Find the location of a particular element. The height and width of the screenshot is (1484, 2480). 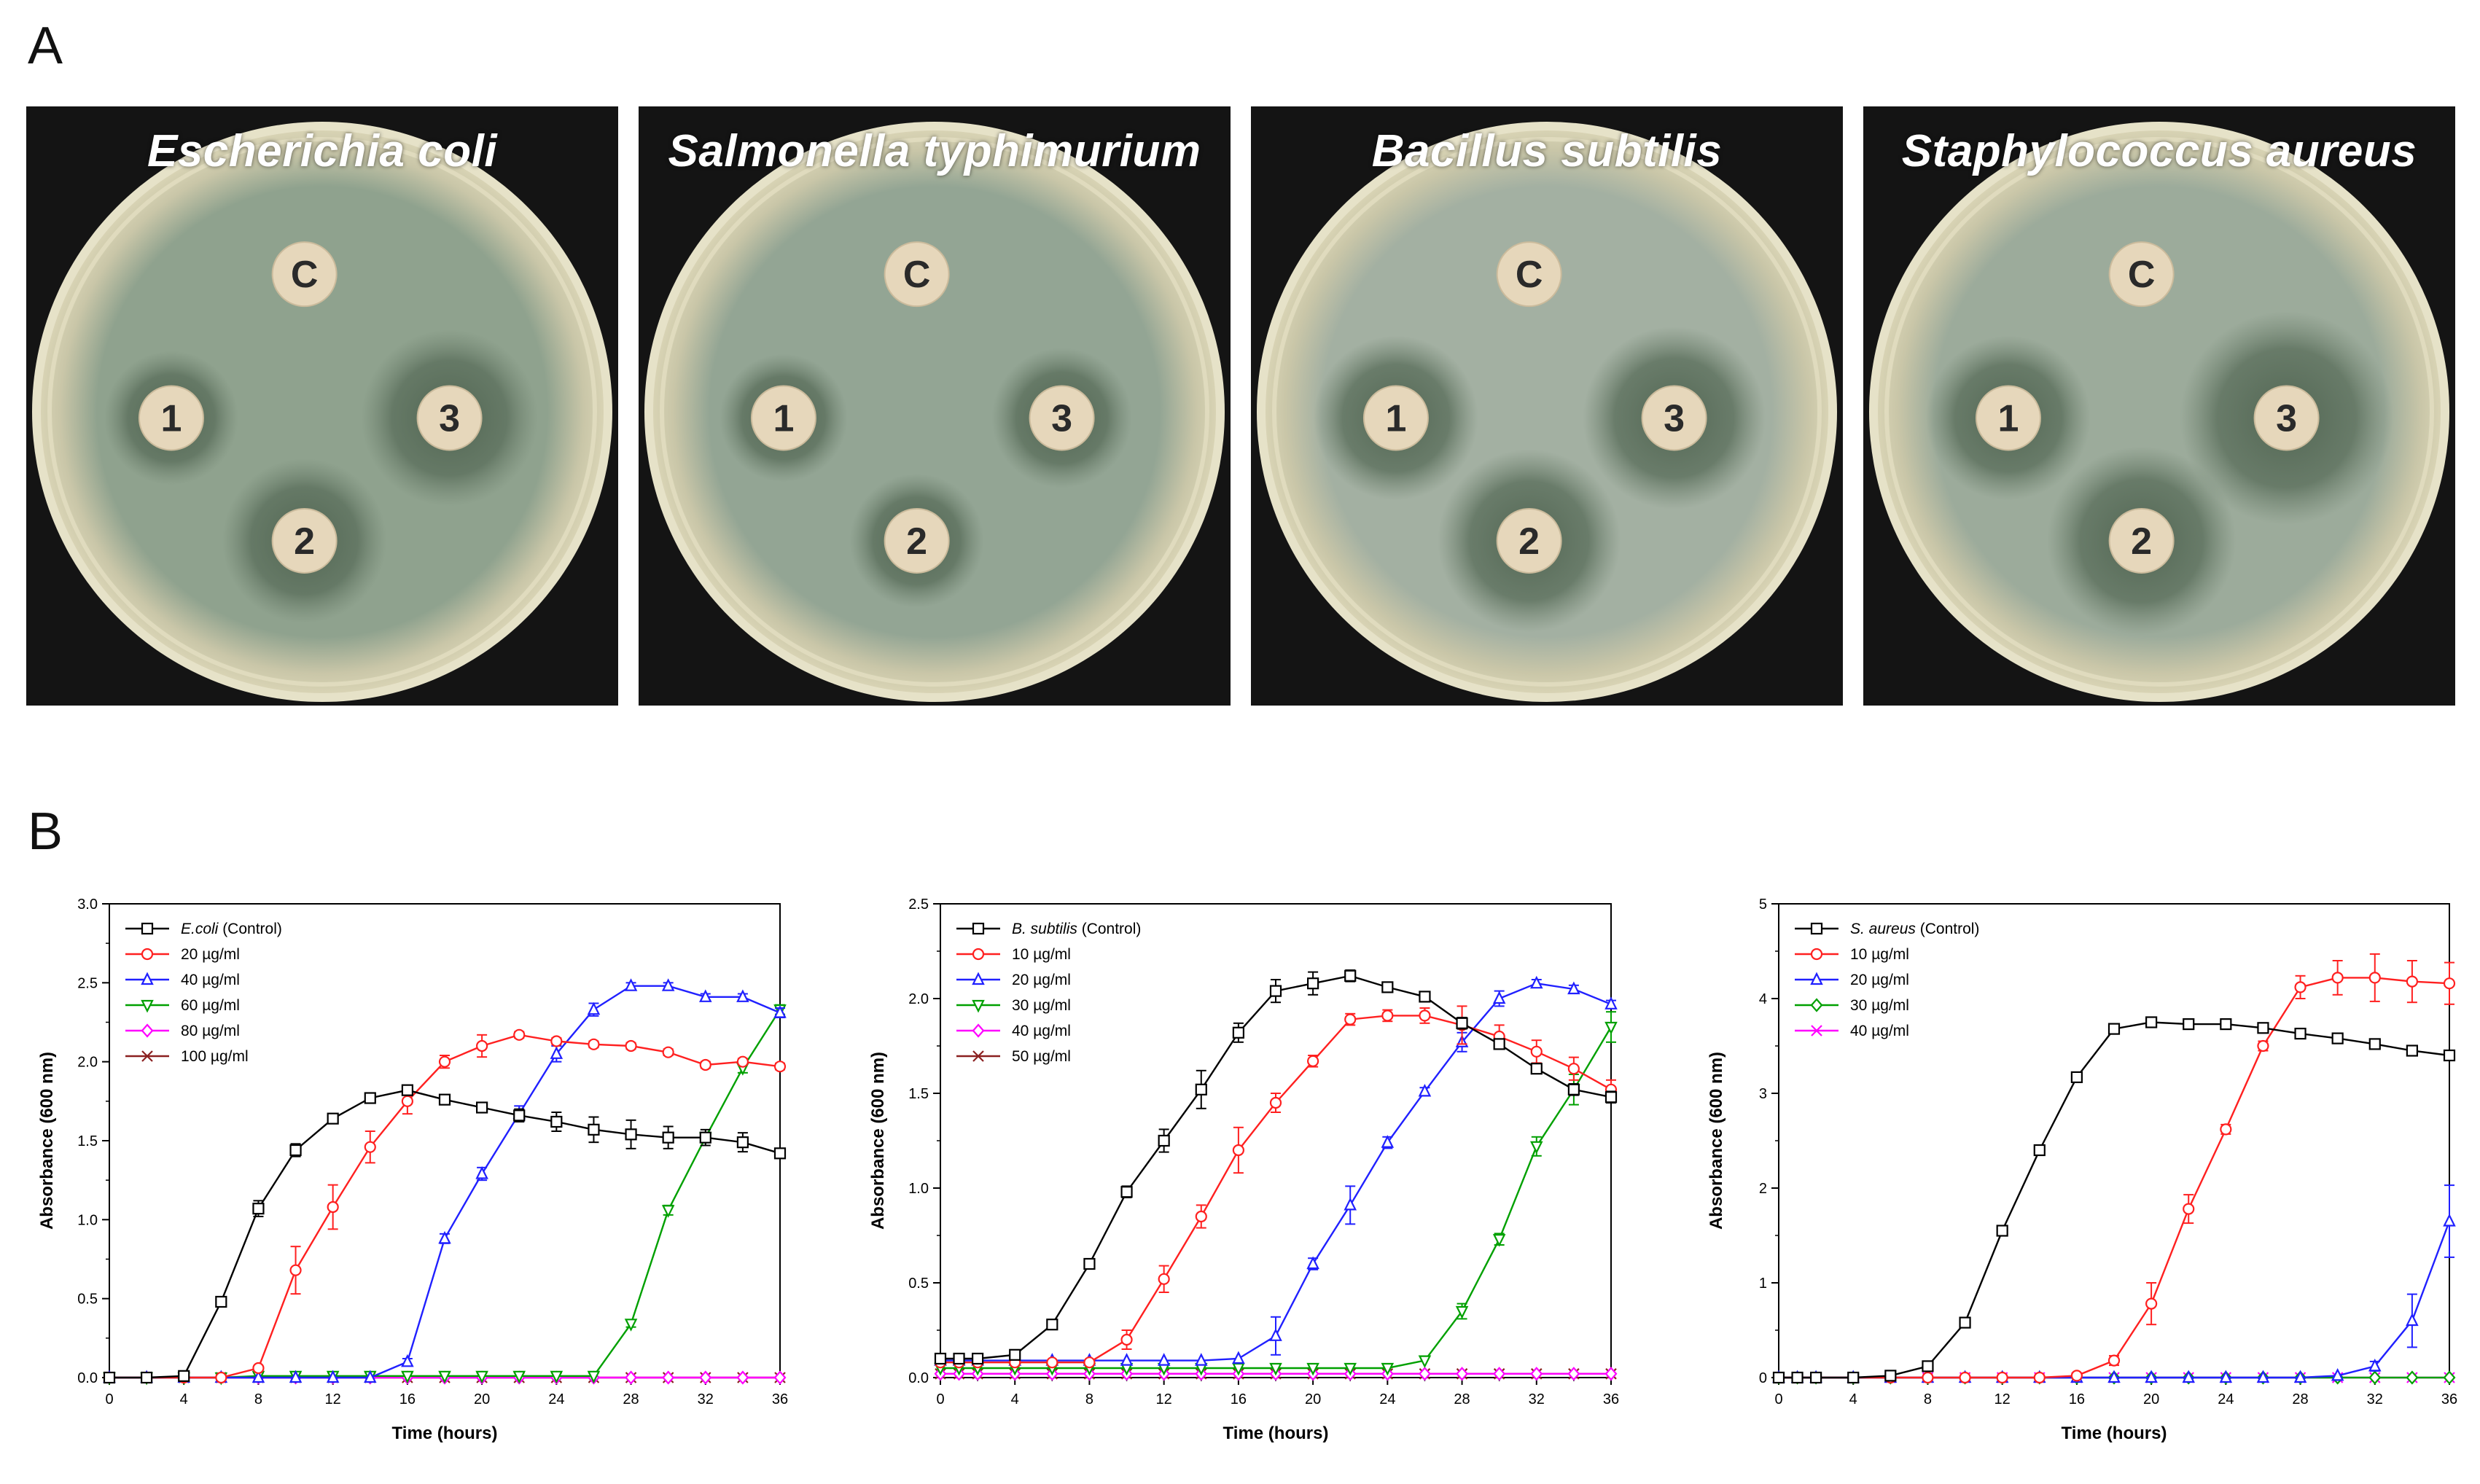

disc-label: 3 is located at coordinates (1061, 418).